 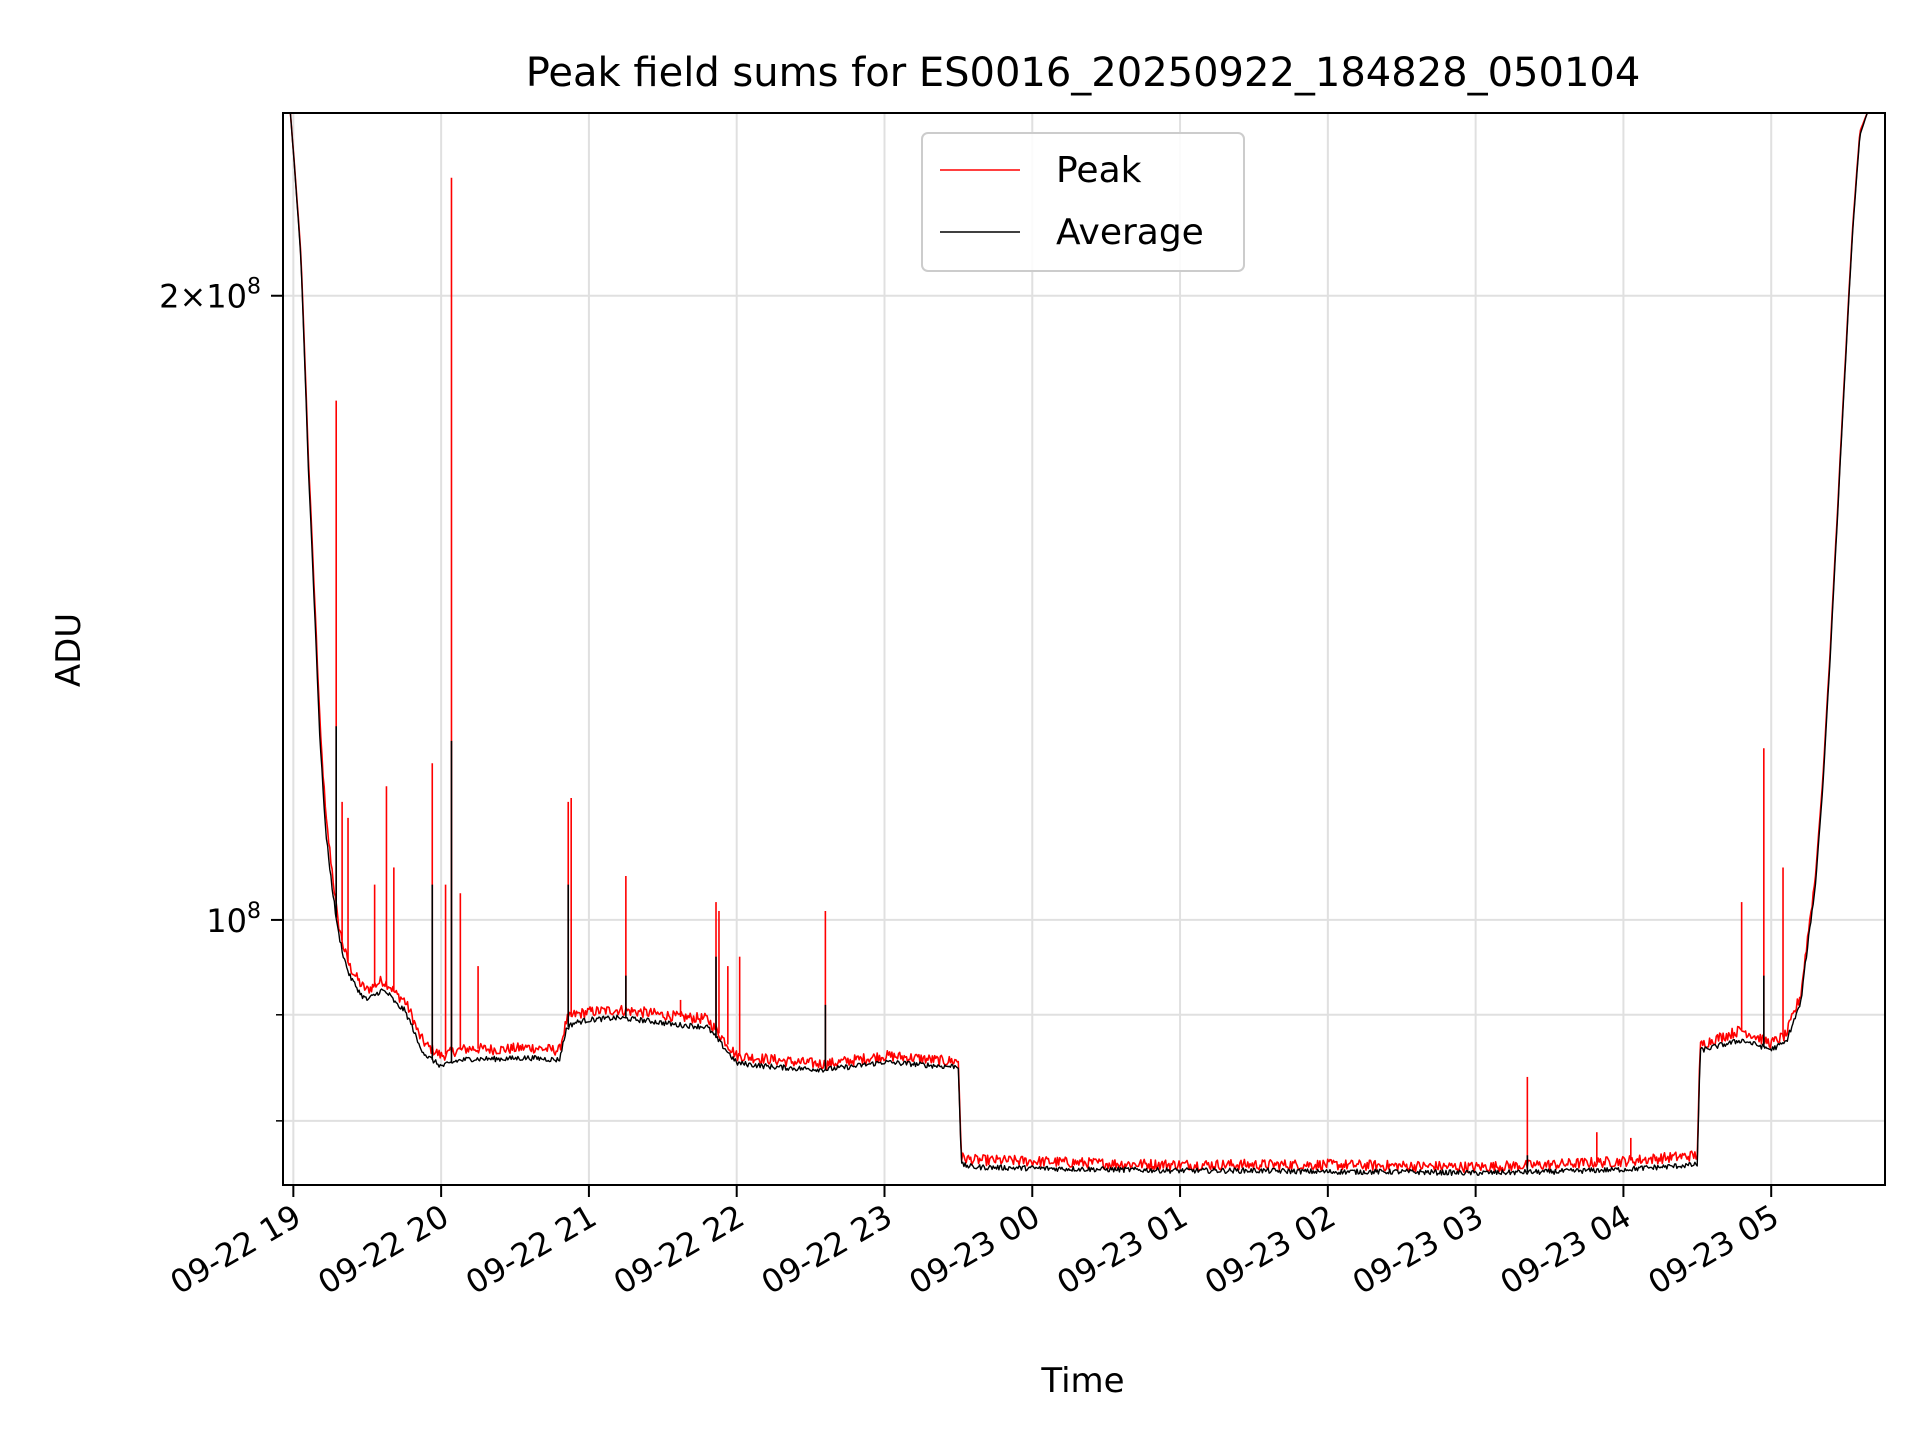 I want to click on y-tick-label: 2×10⁸, so click(x=210, y=295).